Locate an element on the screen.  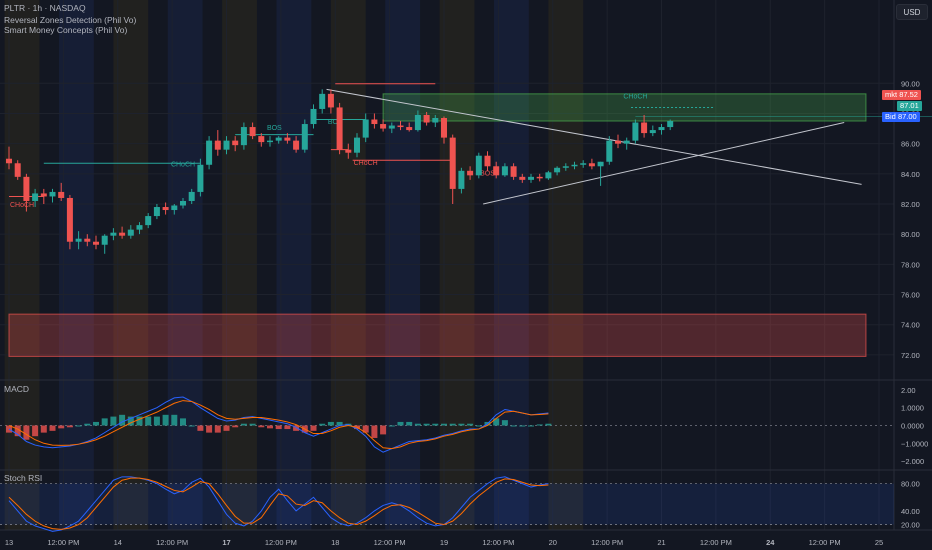
bid-price-value: 87.00 is located at coordinates (907, 116).